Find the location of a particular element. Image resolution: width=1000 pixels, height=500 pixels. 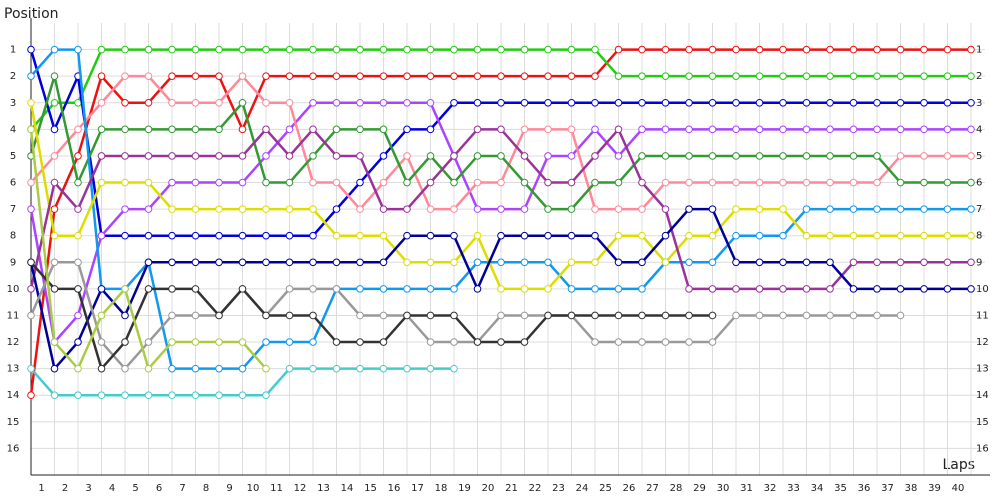

x-tick-label: 24 is located at coordinates (582, 488).